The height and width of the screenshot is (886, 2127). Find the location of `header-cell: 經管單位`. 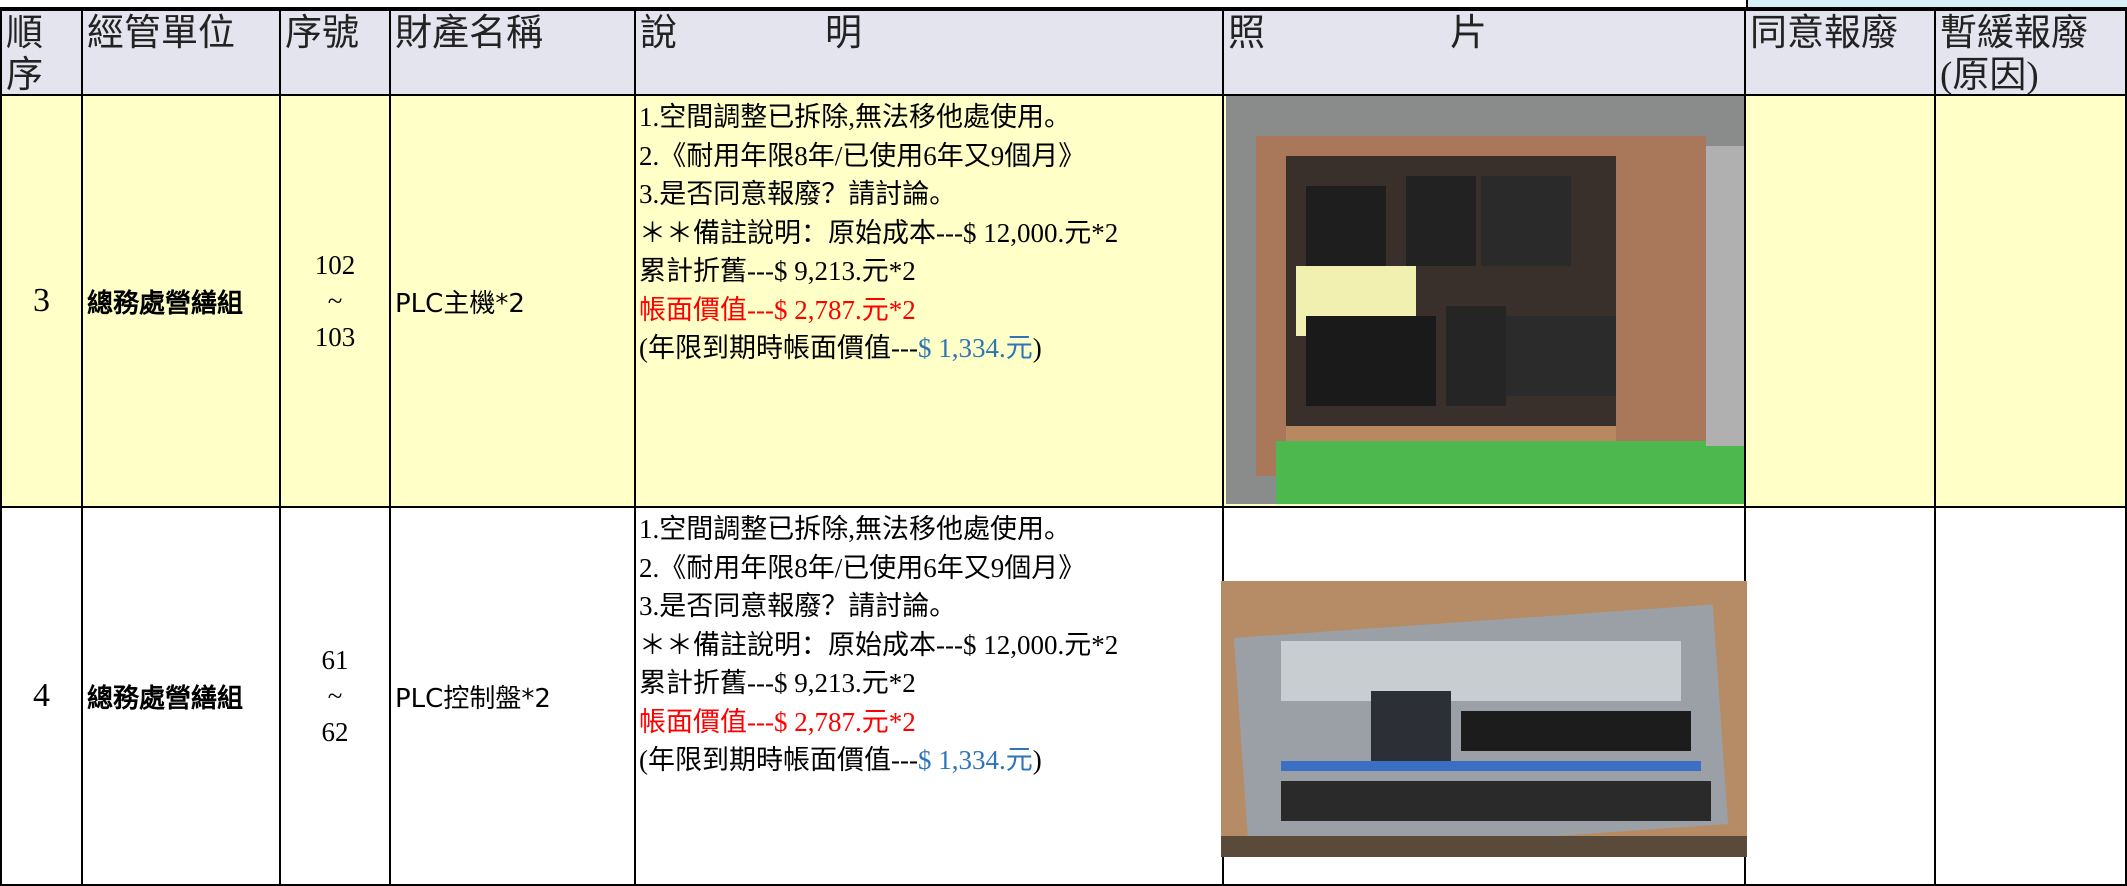

header-cell: 經管單位 is located at coordinates (182, 53).